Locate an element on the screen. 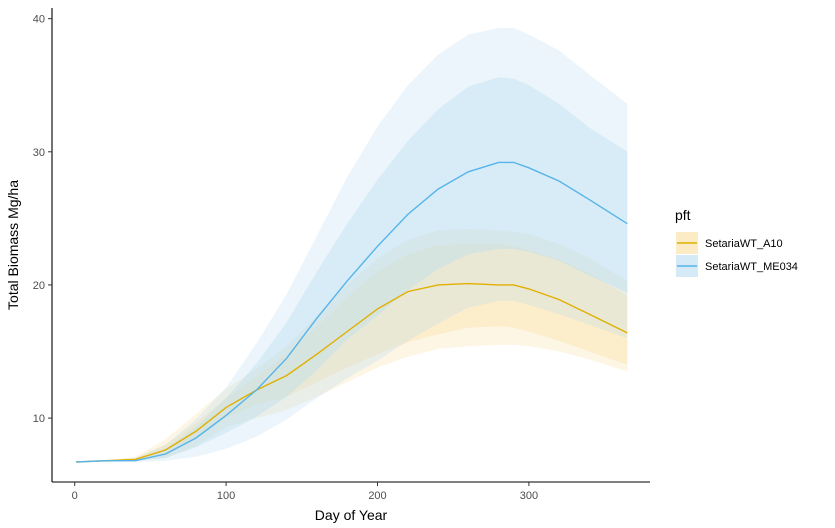 Image resolution: width=835 pixels, height=528 pixels. x-tick-label: 0 is located at coordinates (75, 496).